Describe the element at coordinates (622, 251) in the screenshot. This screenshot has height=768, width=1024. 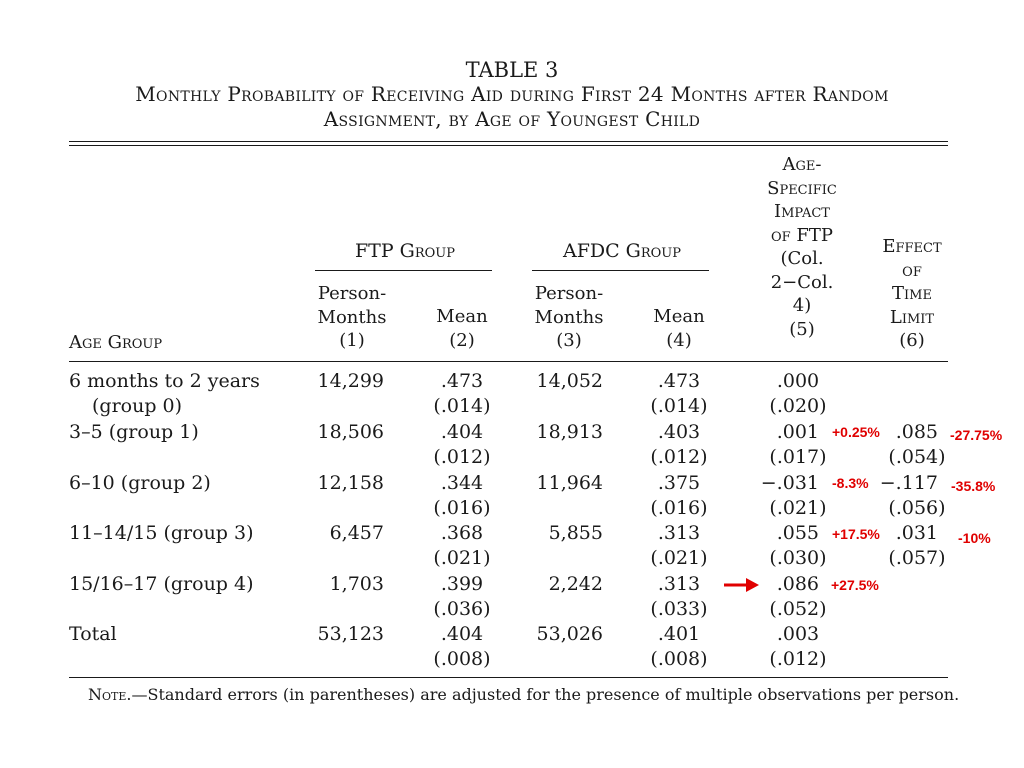
I see `afdc-group-header: AFDC Group` at that location.